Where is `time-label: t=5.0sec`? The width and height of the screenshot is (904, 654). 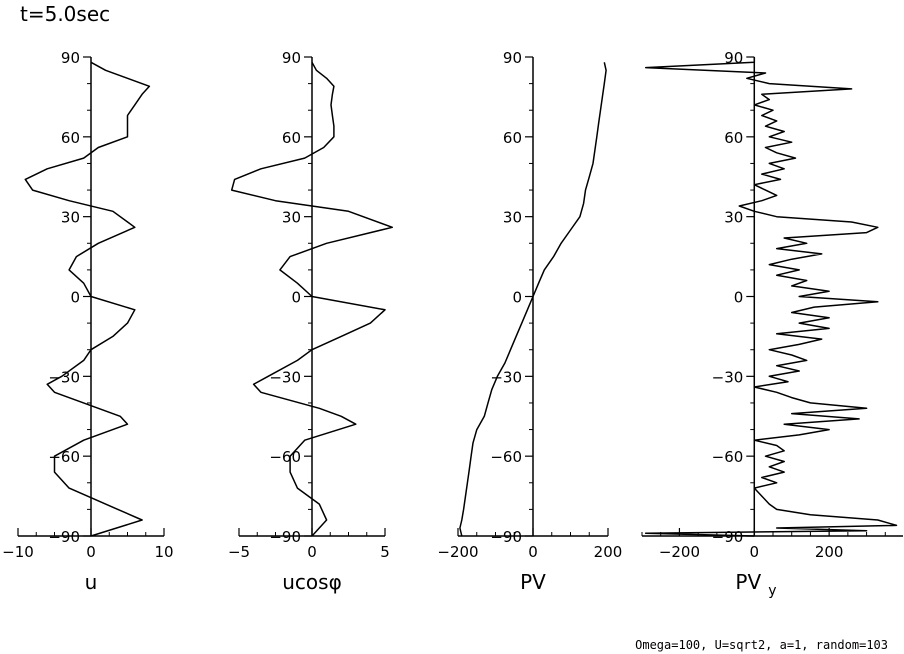
time-label: t=5.0sec is located at coordinates (65, 14).